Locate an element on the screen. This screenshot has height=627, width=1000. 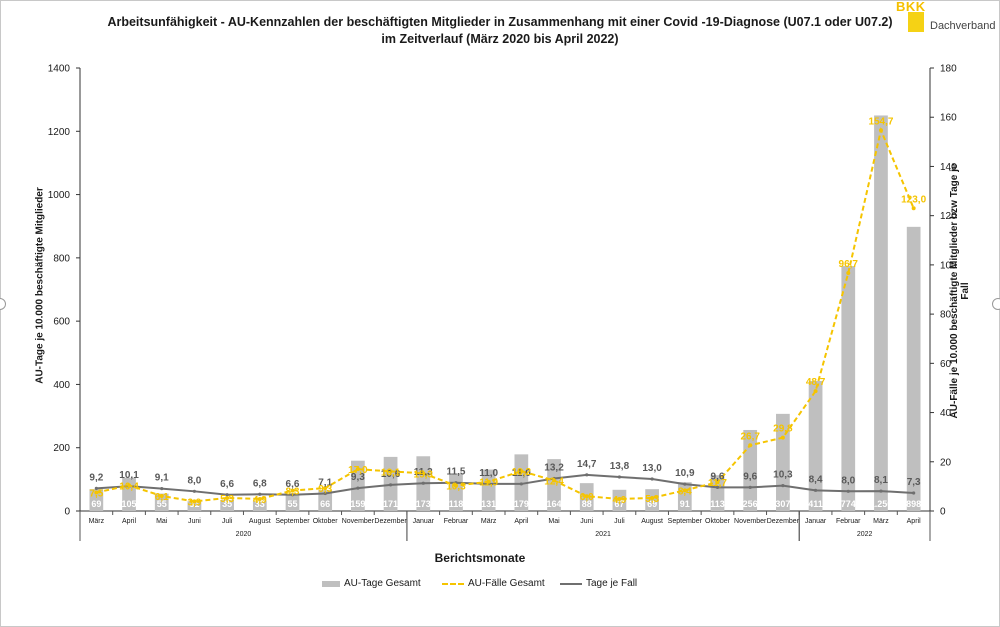
x-tick-label: August is located at coordinates (652, 521).